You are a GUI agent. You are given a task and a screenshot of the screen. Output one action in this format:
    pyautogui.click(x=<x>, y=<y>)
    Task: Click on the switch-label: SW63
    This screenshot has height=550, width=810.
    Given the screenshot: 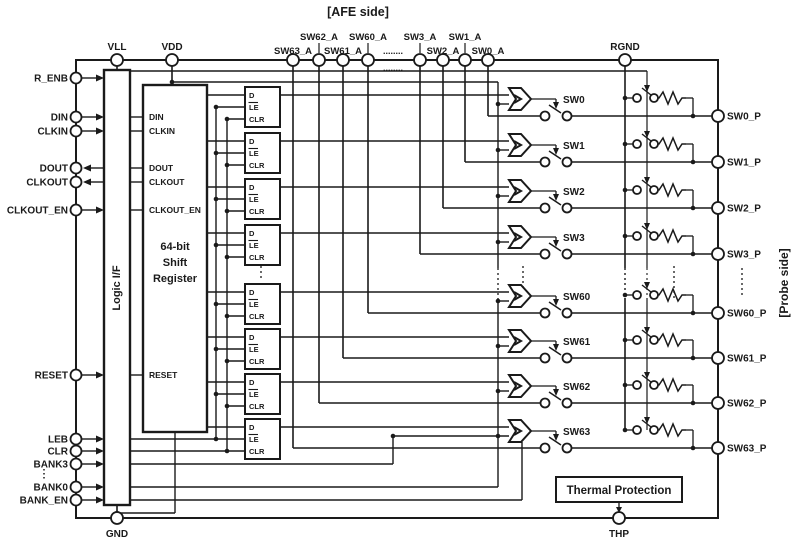 What is the action you would take?
    pyautogui.click(x=577, y=432)
    